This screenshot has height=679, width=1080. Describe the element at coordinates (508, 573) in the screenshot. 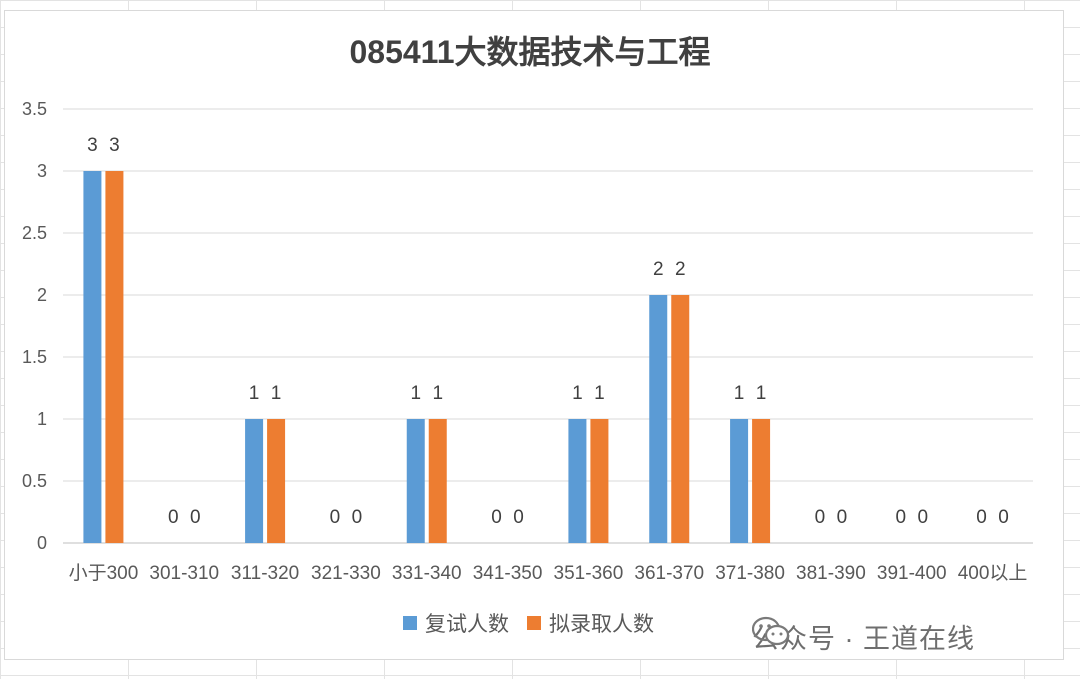

I see `x-tick-label: 341-350` at that location.